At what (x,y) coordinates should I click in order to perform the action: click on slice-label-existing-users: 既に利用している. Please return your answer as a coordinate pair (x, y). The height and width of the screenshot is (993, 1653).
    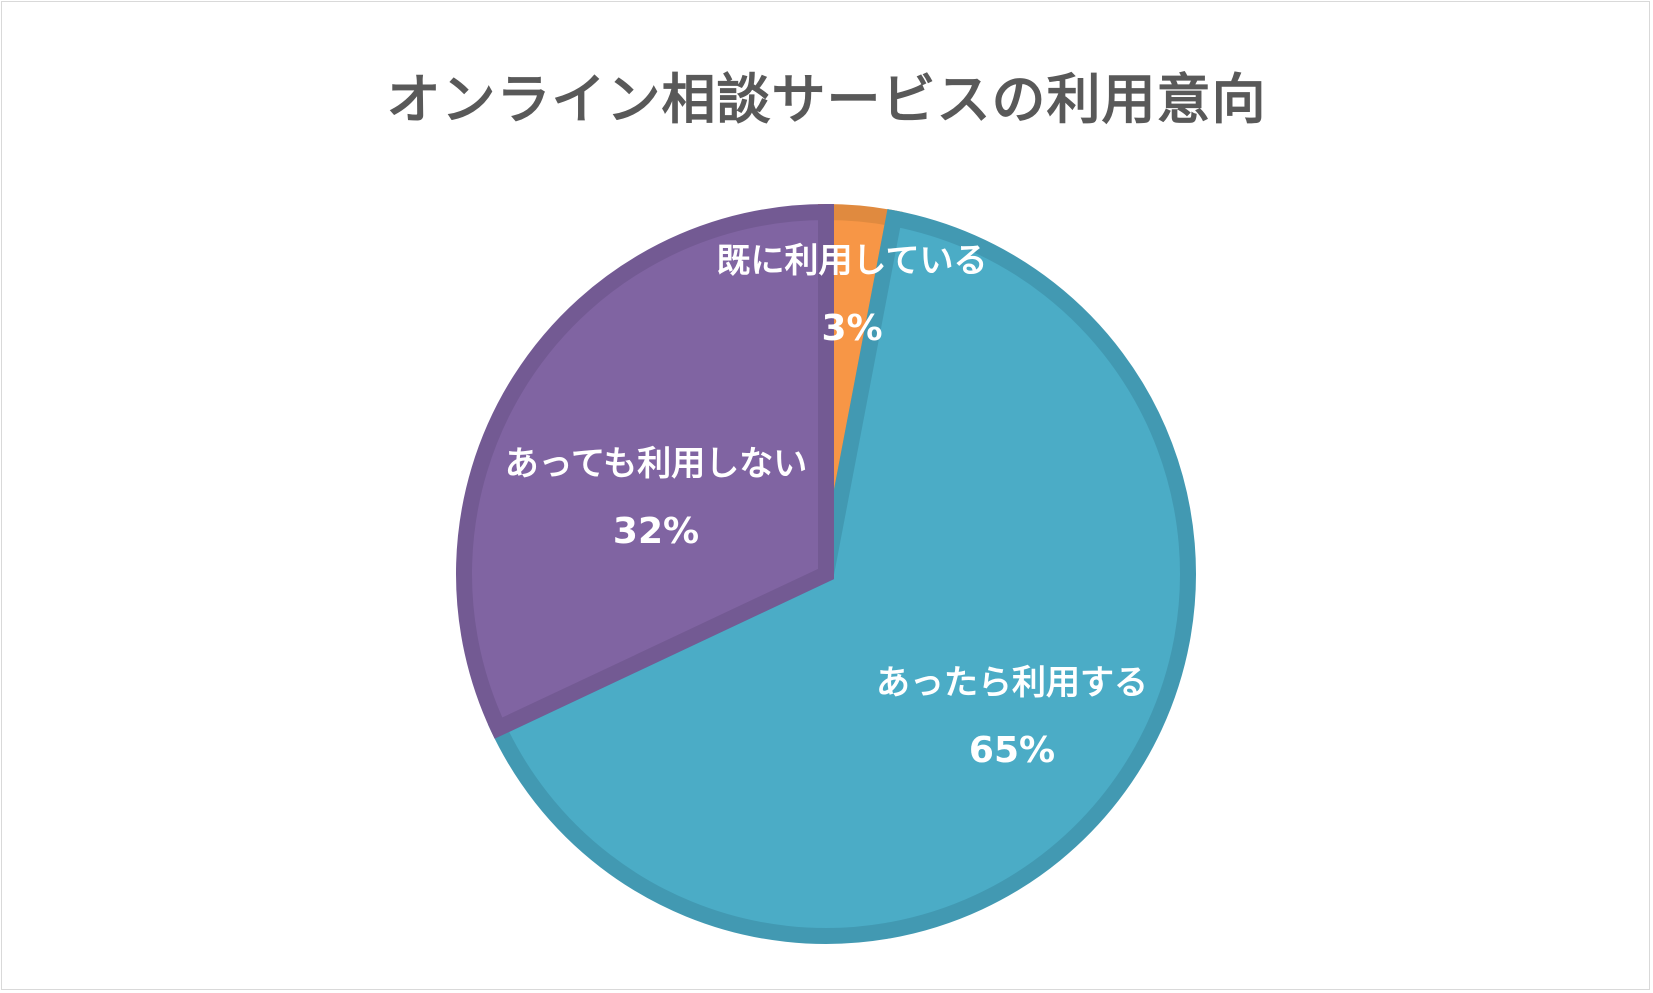
    Looking at the image, I should click on (852, 261).